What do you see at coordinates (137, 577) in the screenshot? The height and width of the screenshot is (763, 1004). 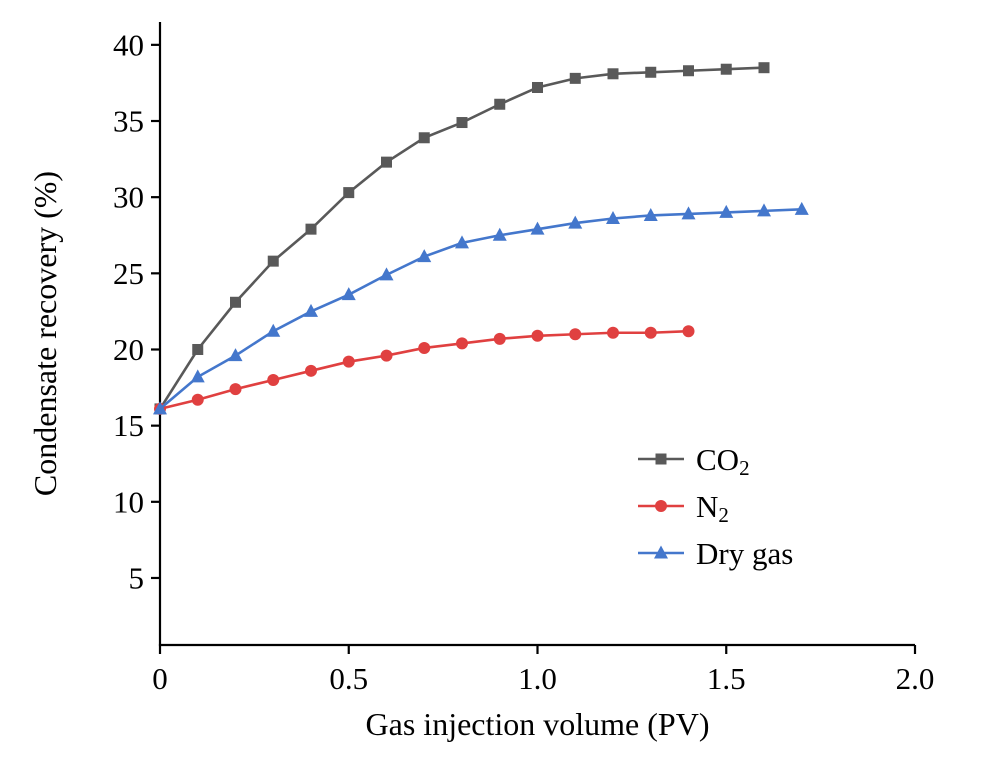 I see `y-tick-label: 5` at bounding box center [137, 577].